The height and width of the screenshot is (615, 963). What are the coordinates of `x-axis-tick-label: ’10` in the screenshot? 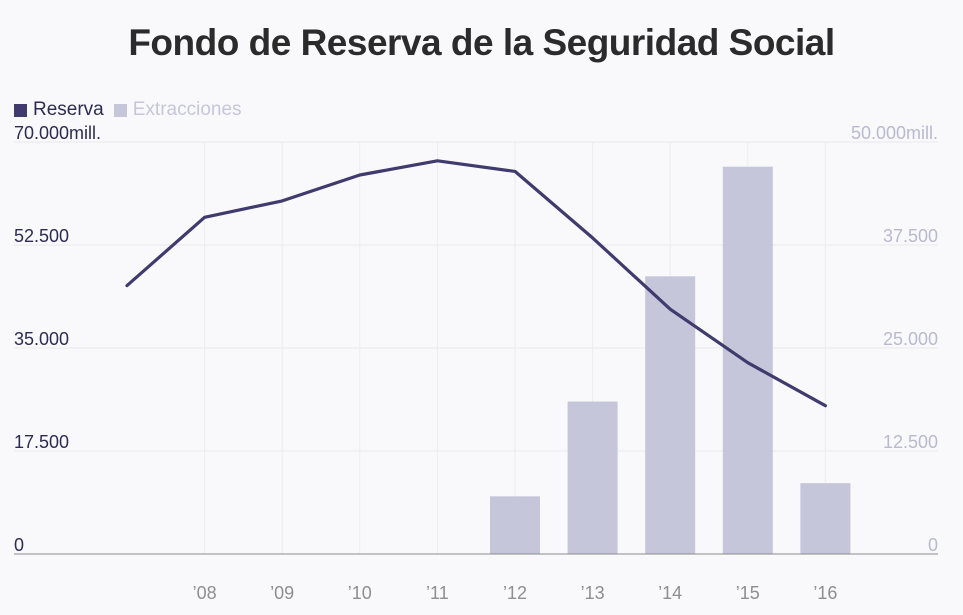 It's located at (360, 593).